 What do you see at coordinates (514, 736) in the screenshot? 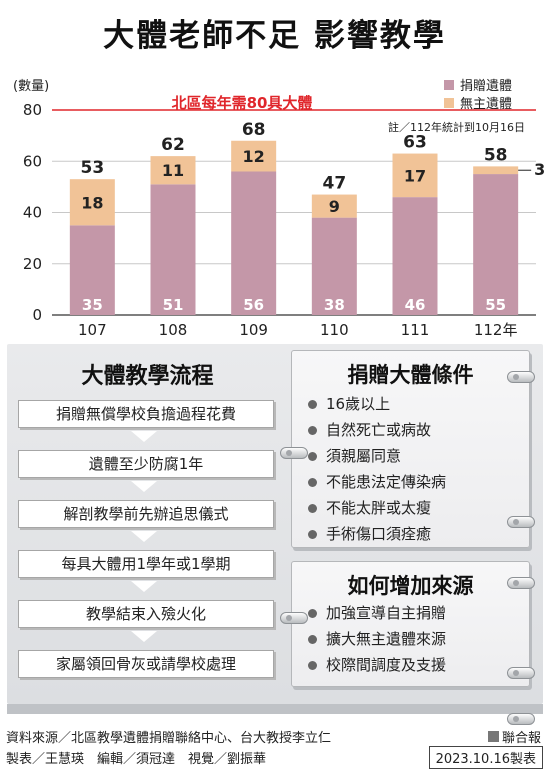
I see `footer-brand: 聯合報` at bounding box center [514, 736].